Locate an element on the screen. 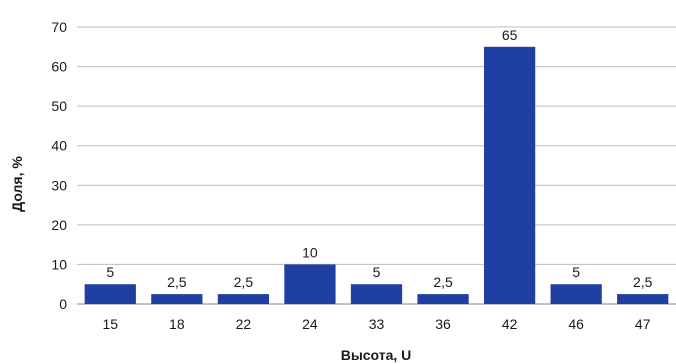 The height and width of the screenshot is (364, 676). x-tick-label: 33 is located at coordinates (377, 324).